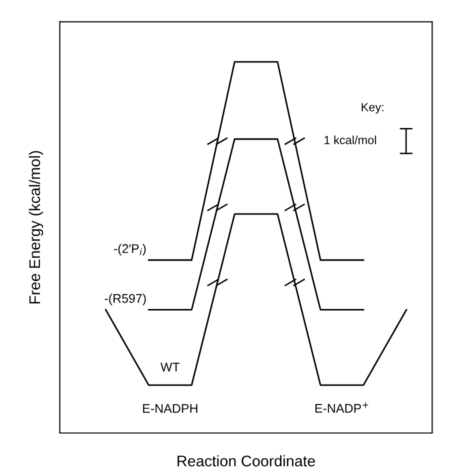 The width and height of the screenshot is (453, 474). What do you see at coordinates (341, 407) in the screenshot?
I see `annotation: E-NADP$^{+}$` at bounding box center [341, 407].